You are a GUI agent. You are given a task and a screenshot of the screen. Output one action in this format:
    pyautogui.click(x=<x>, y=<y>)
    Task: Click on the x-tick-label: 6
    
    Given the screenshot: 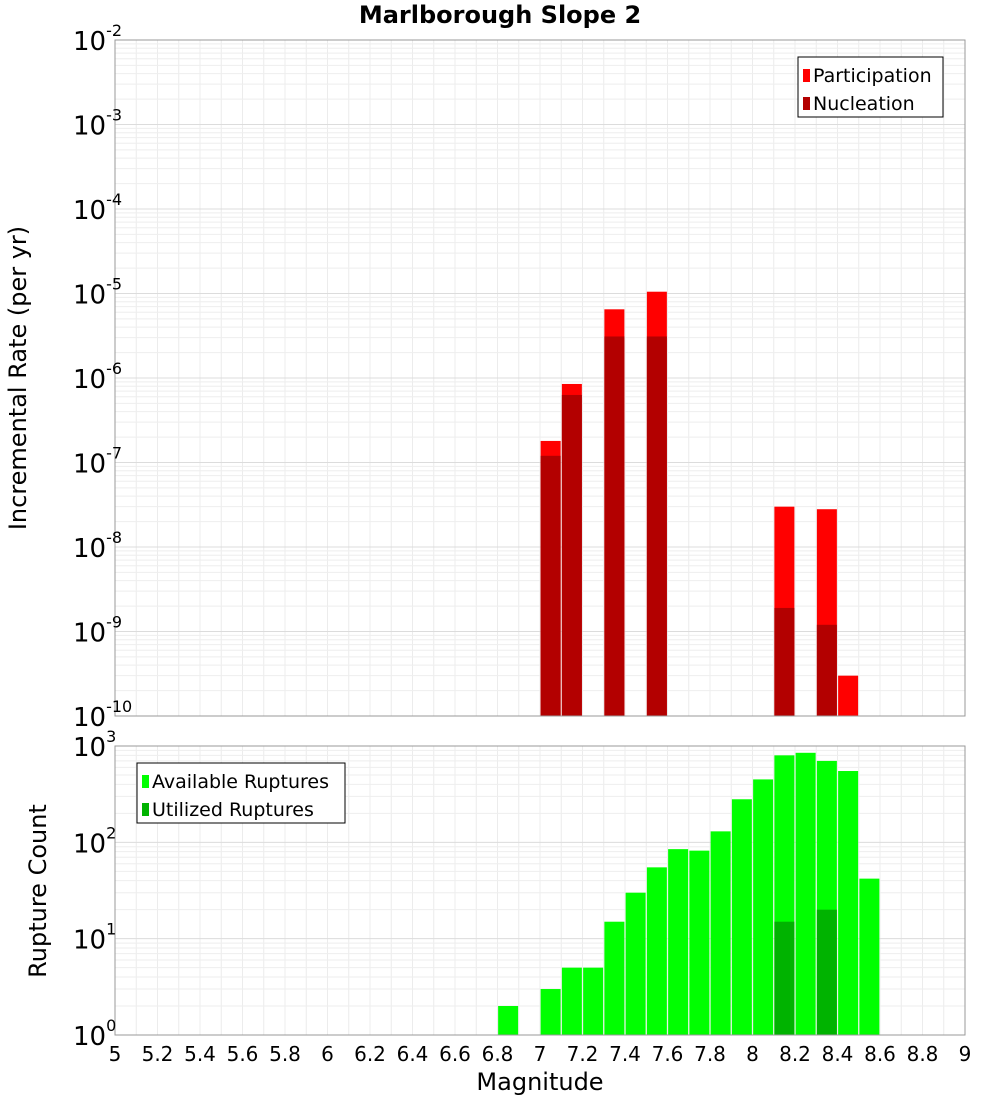 What is the action you would take?
    pyautogui.click(x=327, y=1054)
    